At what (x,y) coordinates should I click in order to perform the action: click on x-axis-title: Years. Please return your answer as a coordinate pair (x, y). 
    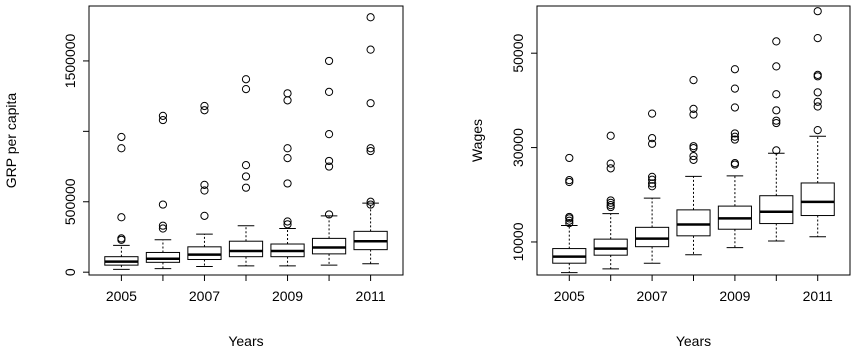
    Looking at the image, I should click on (245, 341).